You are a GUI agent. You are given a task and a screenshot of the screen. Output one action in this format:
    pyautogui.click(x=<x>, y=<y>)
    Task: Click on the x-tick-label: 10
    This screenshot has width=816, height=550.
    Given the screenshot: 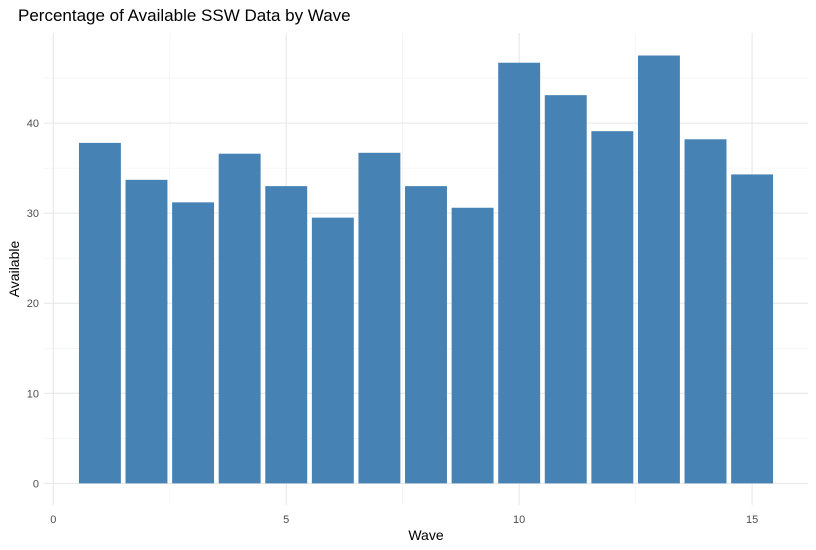 What is the action you would take?
    pyautogui.click(x=519, y=520)
    